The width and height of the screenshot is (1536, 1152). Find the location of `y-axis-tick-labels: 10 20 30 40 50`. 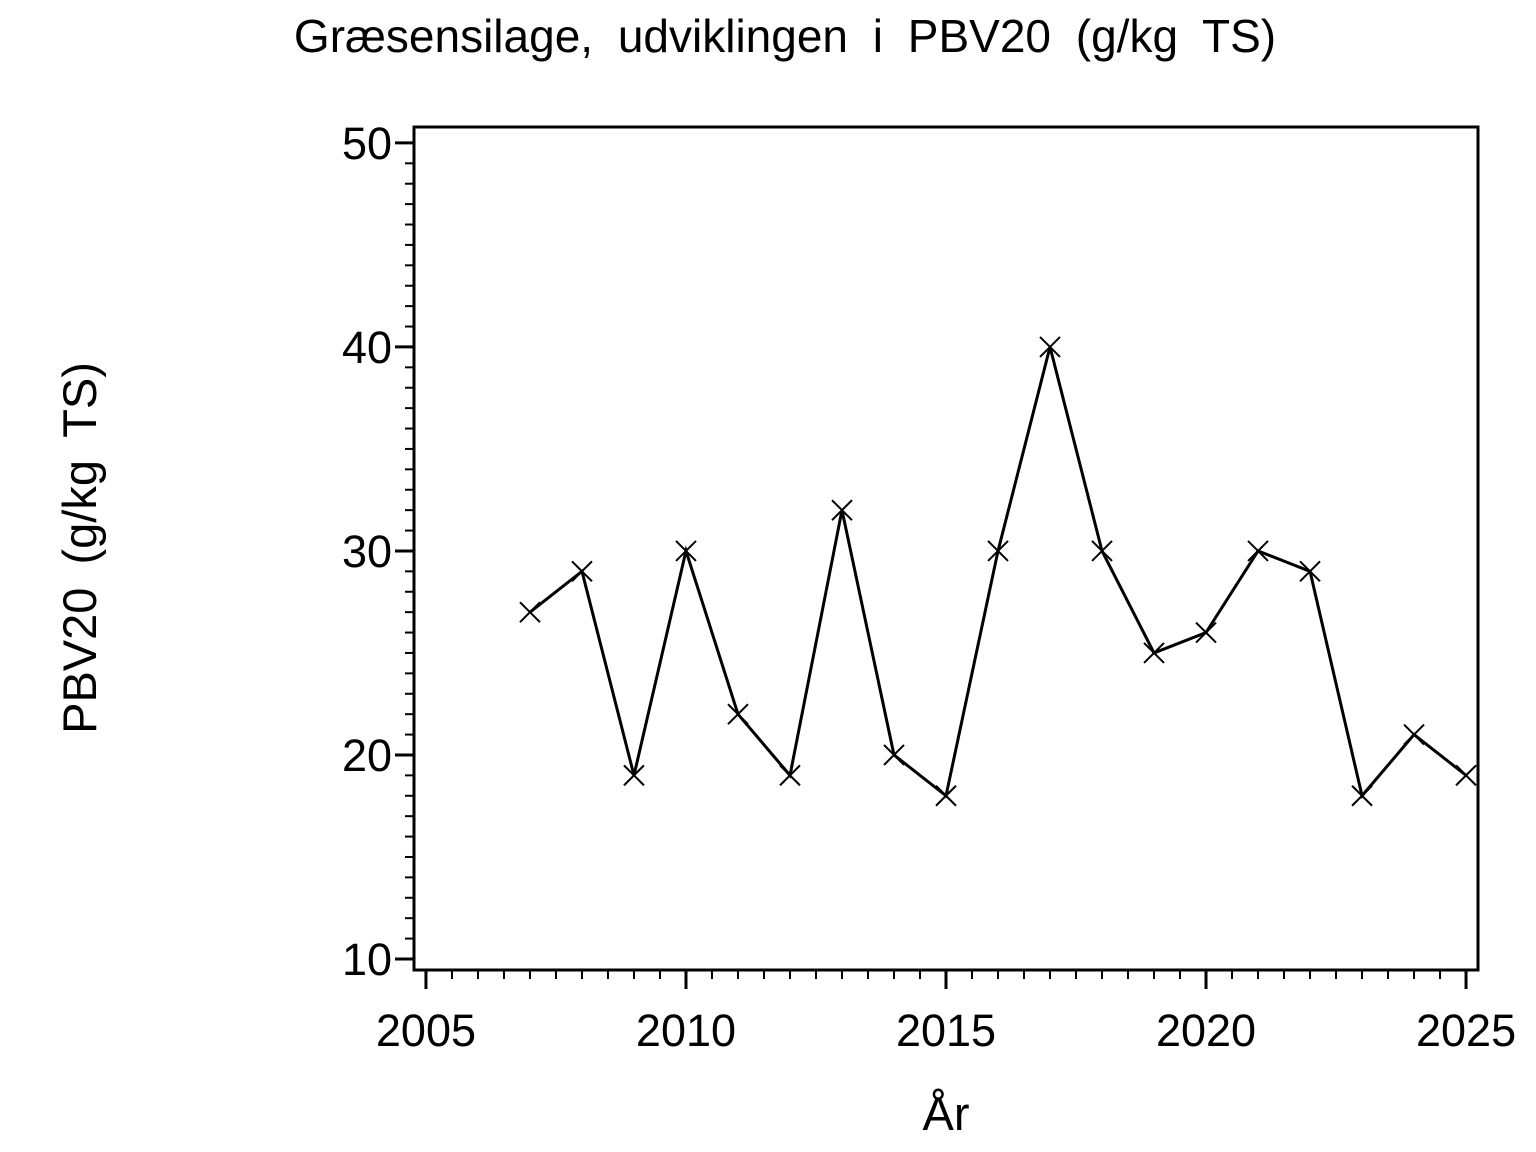

y-axis-tick-labels: 10 20 30 40 50 is located at coordinates (367, 551).